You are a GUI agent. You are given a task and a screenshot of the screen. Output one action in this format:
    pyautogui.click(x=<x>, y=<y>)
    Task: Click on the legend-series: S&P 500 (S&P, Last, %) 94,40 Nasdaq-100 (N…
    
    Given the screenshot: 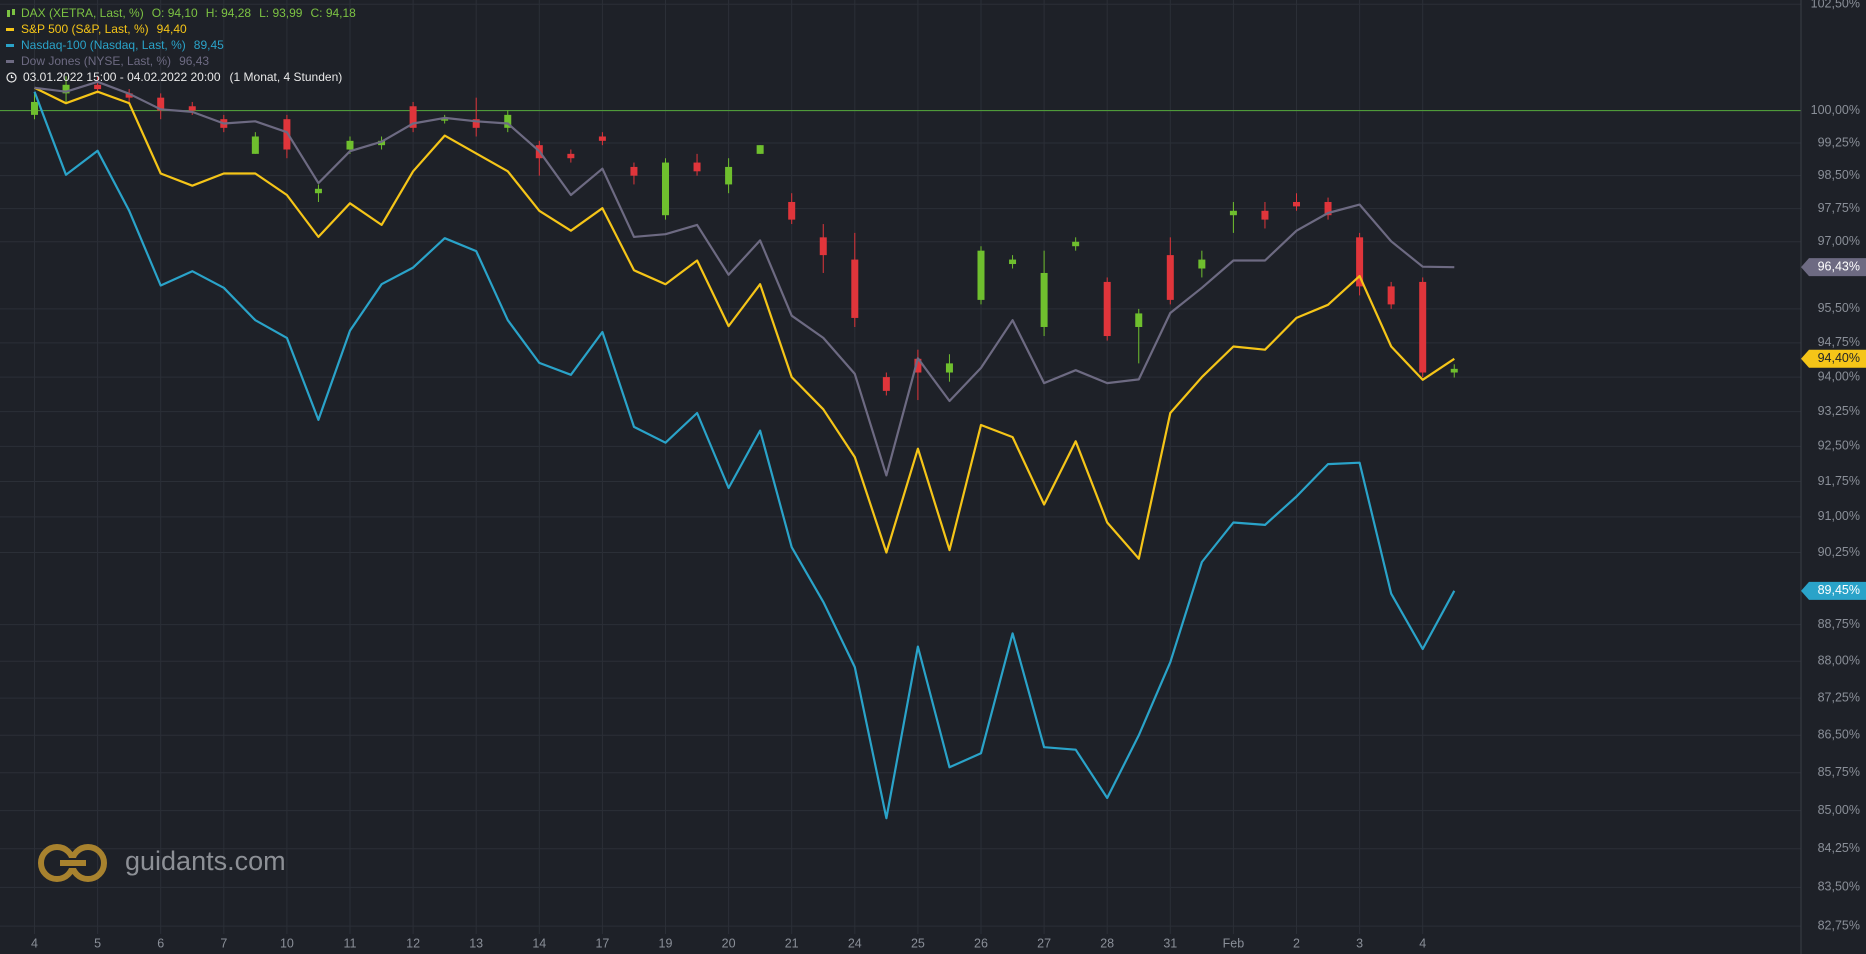 What is the action you would take?
    pyautogui.click(x=181, y=45)
    